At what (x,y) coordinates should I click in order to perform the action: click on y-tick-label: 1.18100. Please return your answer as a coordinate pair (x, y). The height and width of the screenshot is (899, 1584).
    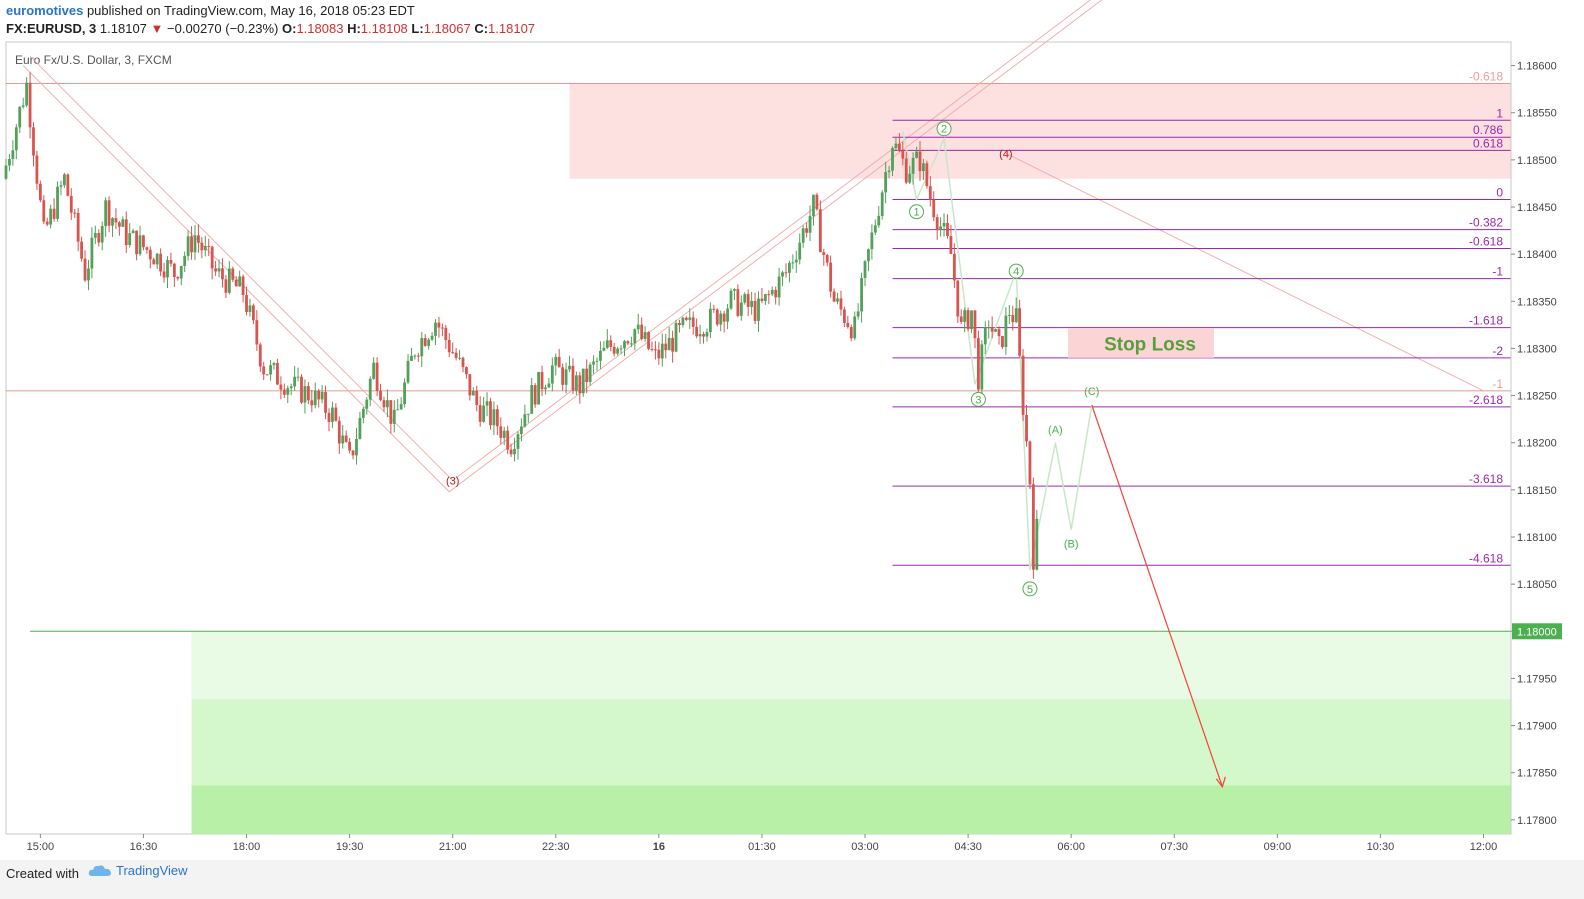
    Looking at the image, I should click on (1537, 538).